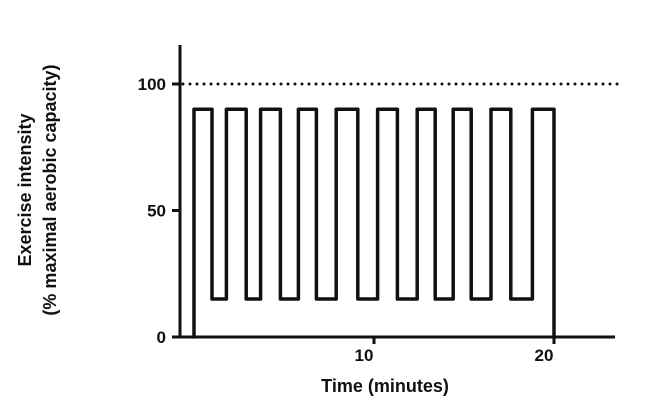 This screenshot has width=647, height=414. I want to click on y-axis-label-line2: (% maximal aerobic capacity), so click(50, 189).